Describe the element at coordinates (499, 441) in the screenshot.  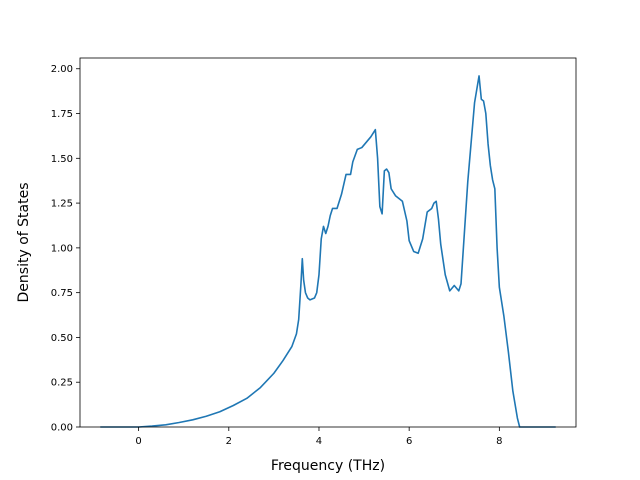
I see `x-tick-label: 8` at that location.